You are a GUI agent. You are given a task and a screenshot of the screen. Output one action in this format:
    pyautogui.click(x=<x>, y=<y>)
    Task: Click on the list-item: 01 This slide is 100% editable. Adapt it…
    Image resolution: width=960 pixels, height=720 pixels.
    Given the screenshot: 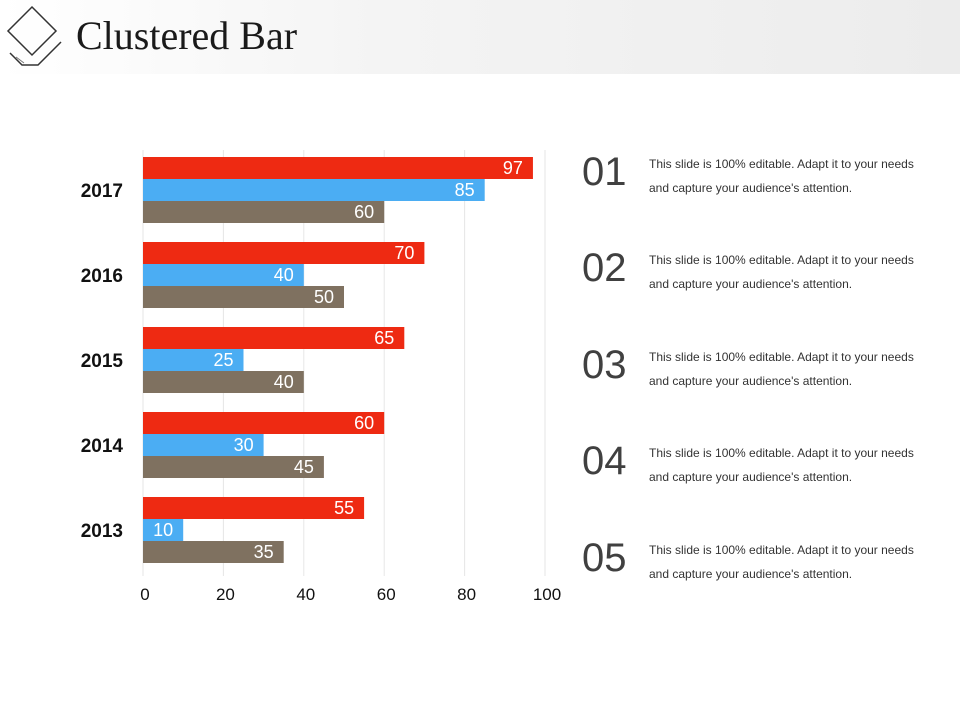 What is the action you would take?
    pyautogui.click(x=762, y=181)
    